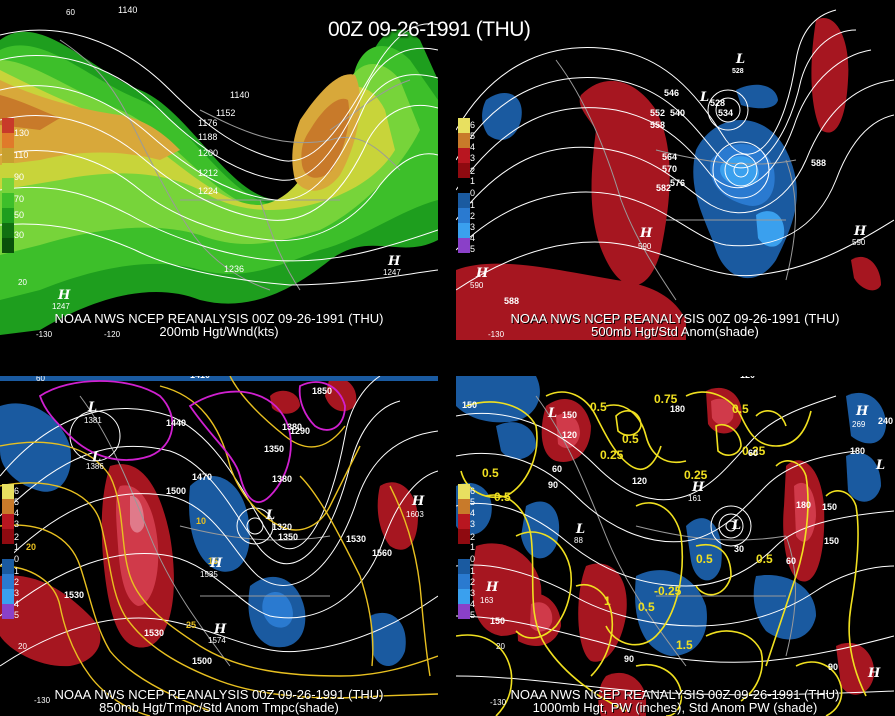 The width and height of the screenshot is (895, 716). What do you see at coordinates (487, 600) in the screenshot?
I see `high-pressure-value: 163` at bounding box center [487, 600].